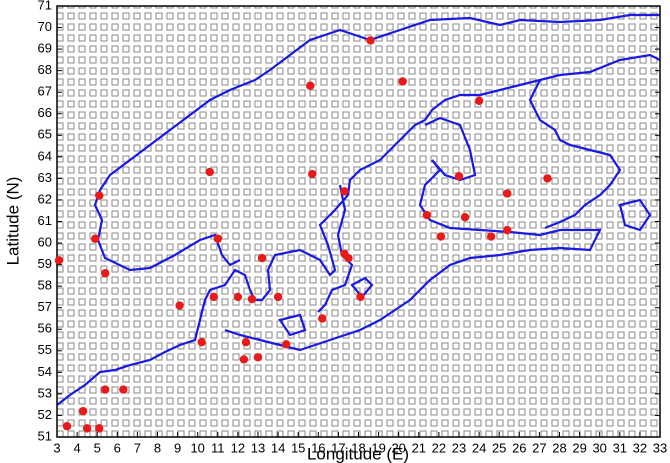 This screenshot has width=670, height=463. What do you see at coordinates (459, 447) in the screenshot?
I see `x-tick-label: 23` at bounding box center [459, 447].